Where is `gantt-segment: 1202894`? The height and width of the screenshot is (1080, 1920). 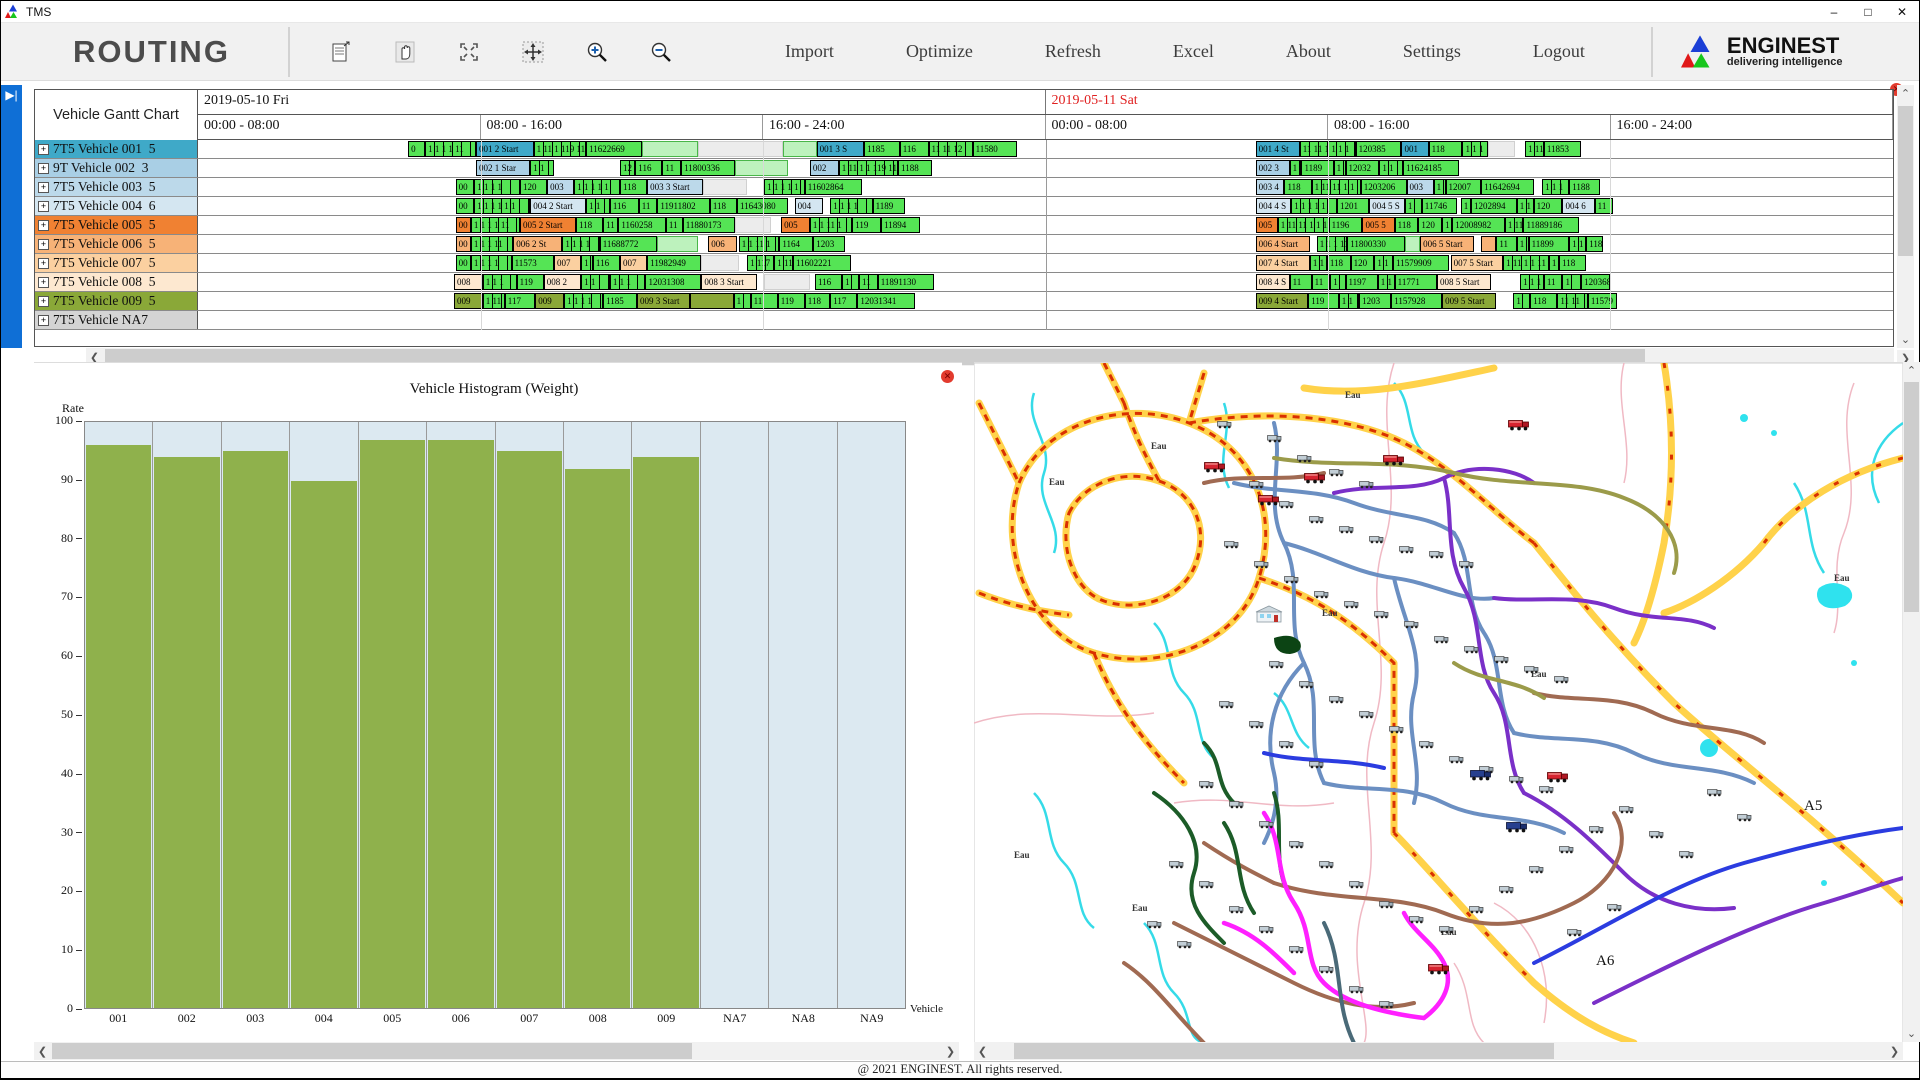 gantt-segment: 1202894 is located at coordinates (1493, 206).